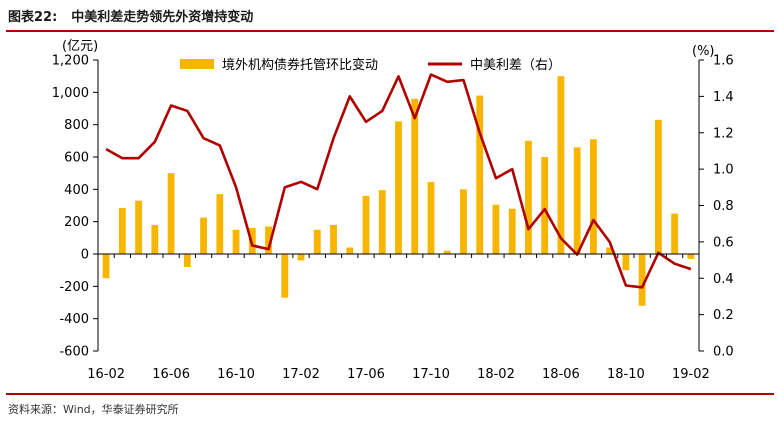 This screenshot has height=424, width=780. What do you see at coordinates (390, 394) in the screenshot?
I see `source-rule` at bounding box center [390, 394].